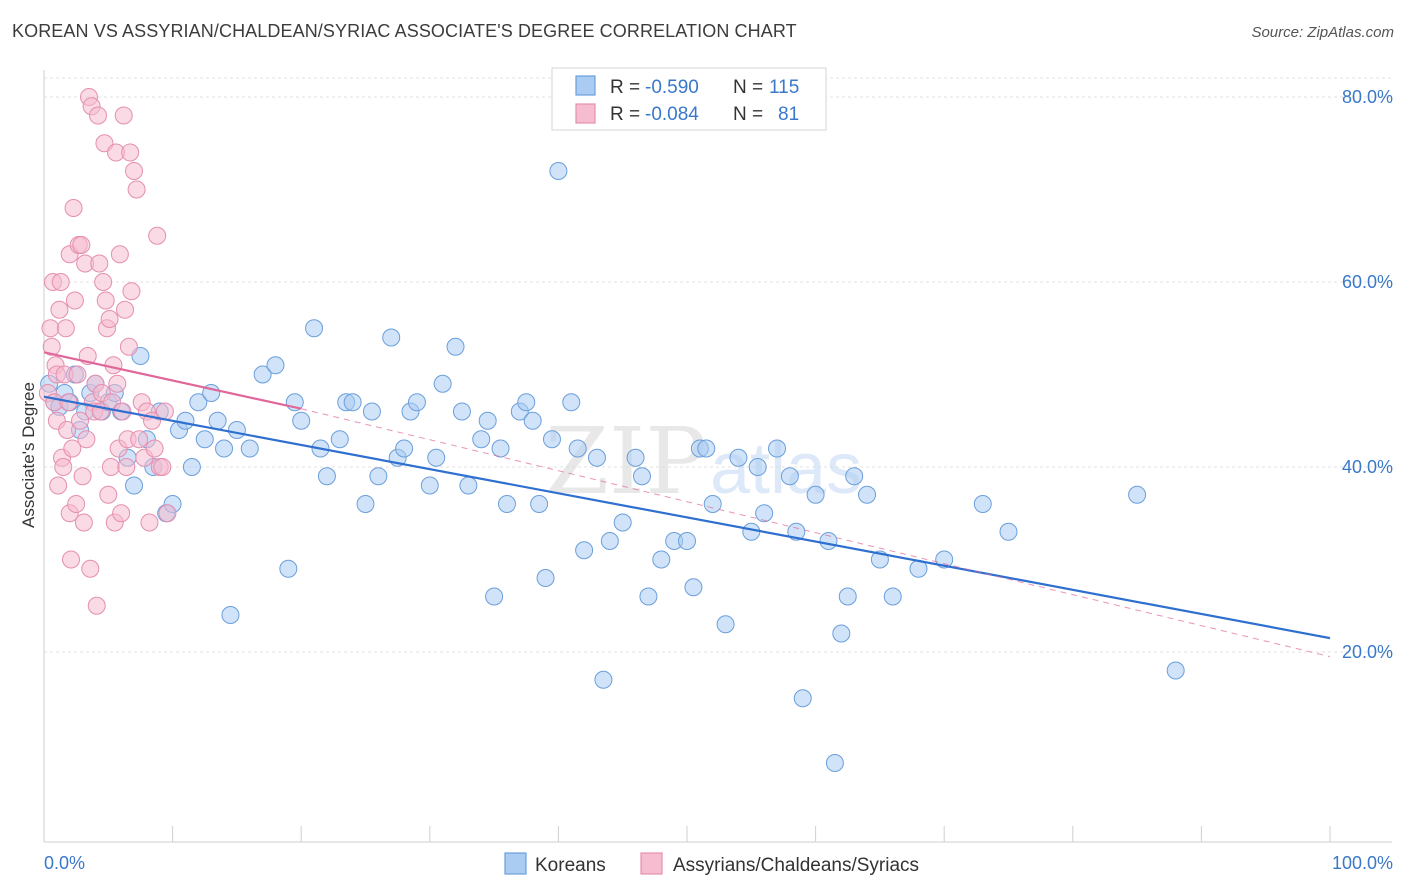 The width and height of the screenshot is (1406, 892). Describe the element at coordinates (748, 114) in the screenshot. I see `legend-n-label-1: N =` at that location.